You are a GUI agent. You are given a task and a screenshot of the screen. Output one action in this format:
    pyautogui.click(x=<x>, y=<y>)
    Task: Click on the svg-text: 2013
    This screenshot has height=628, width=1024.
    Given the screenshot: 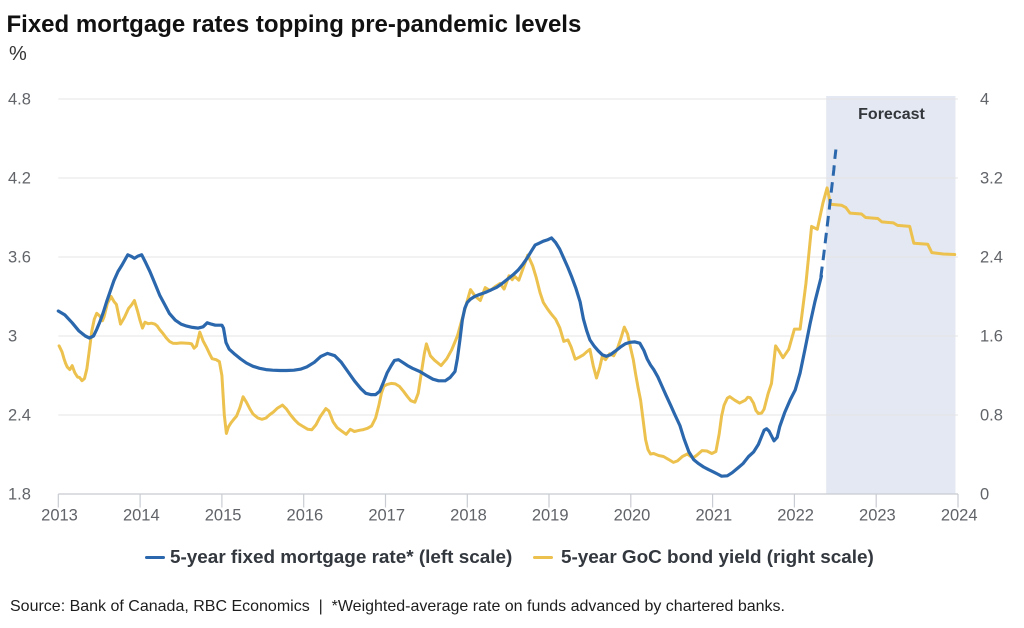 What is the action you would take?
    pyautogui.click(x=59, y=515)
    